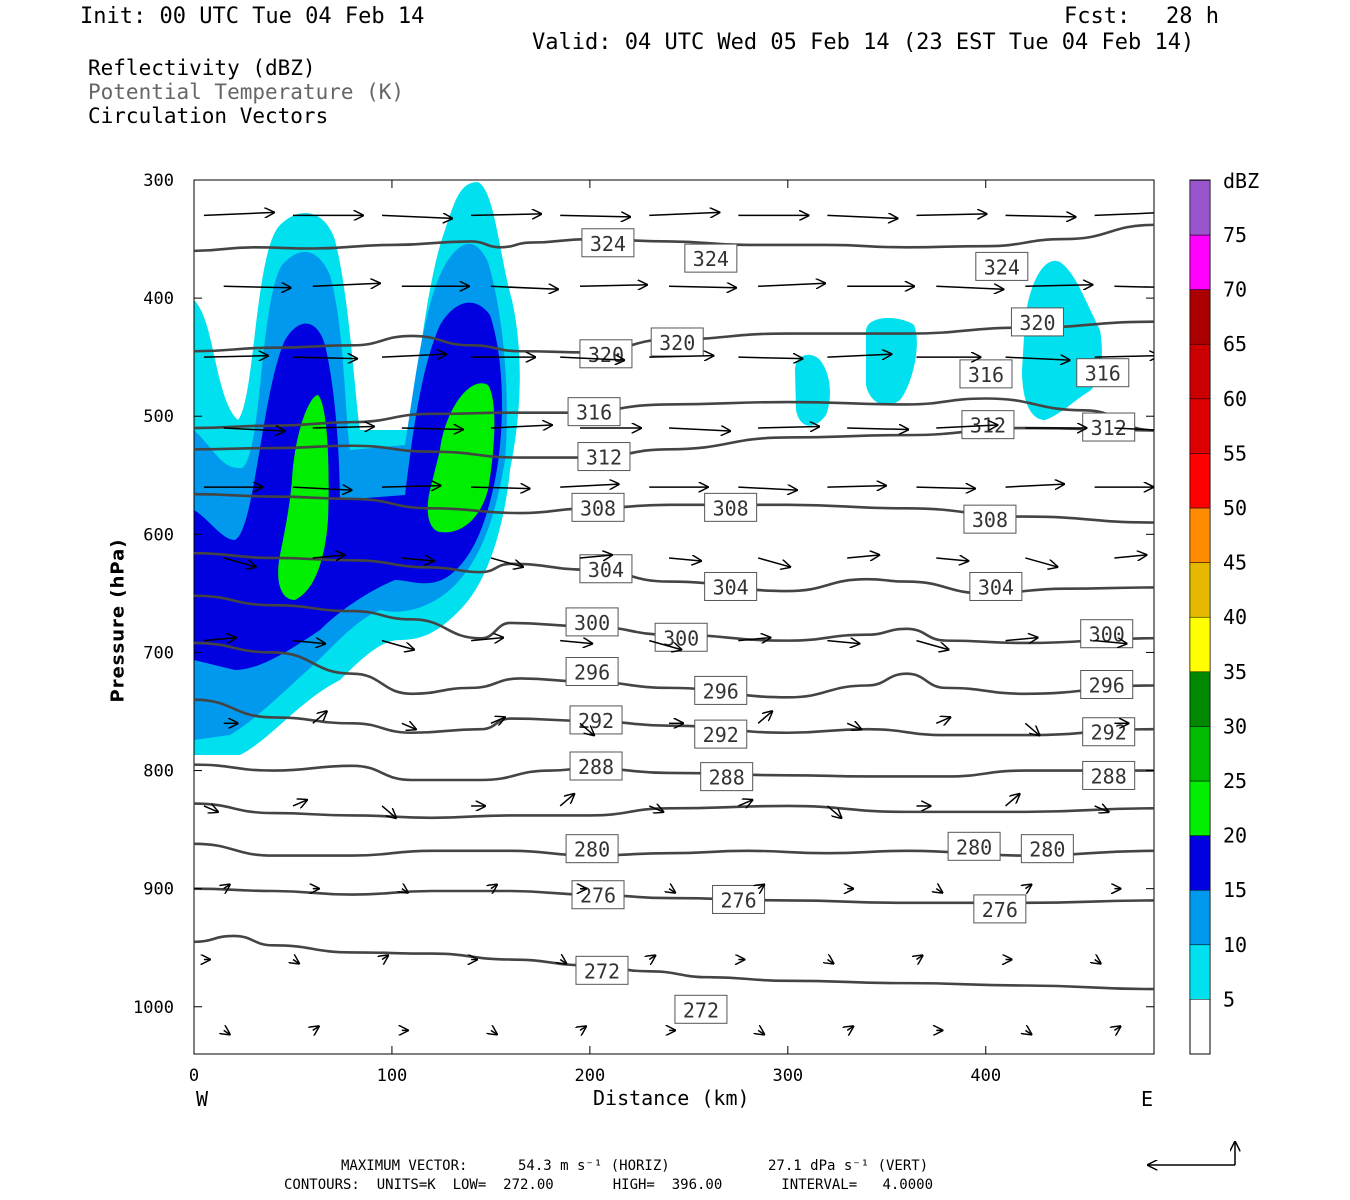 The image size is (1350, 1200). I want to click on isentrope-label: 312, so click(604, 458).